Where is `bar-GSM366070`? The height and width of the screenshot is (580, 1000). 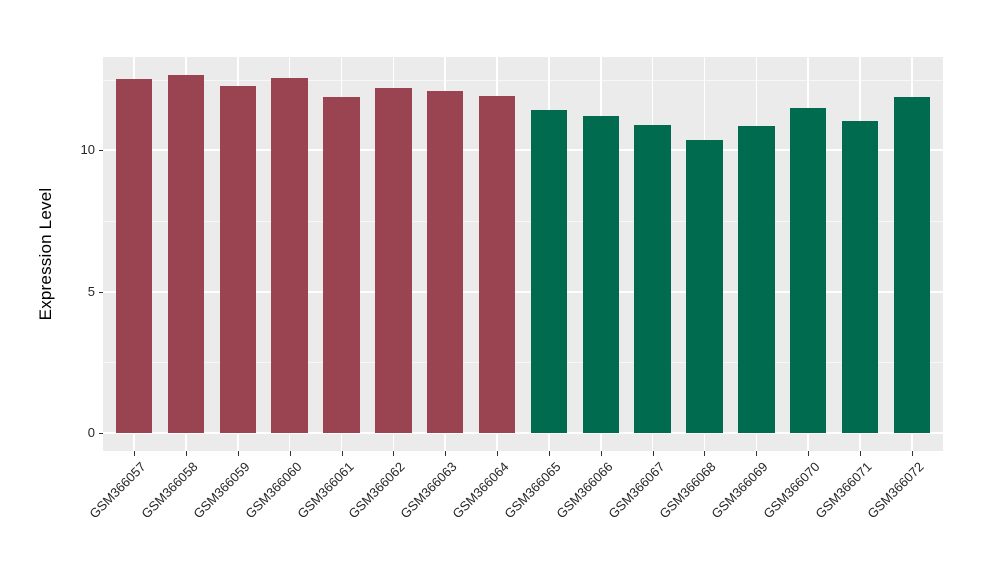
bar-GSM366070 is located at coordinates (808, 270).